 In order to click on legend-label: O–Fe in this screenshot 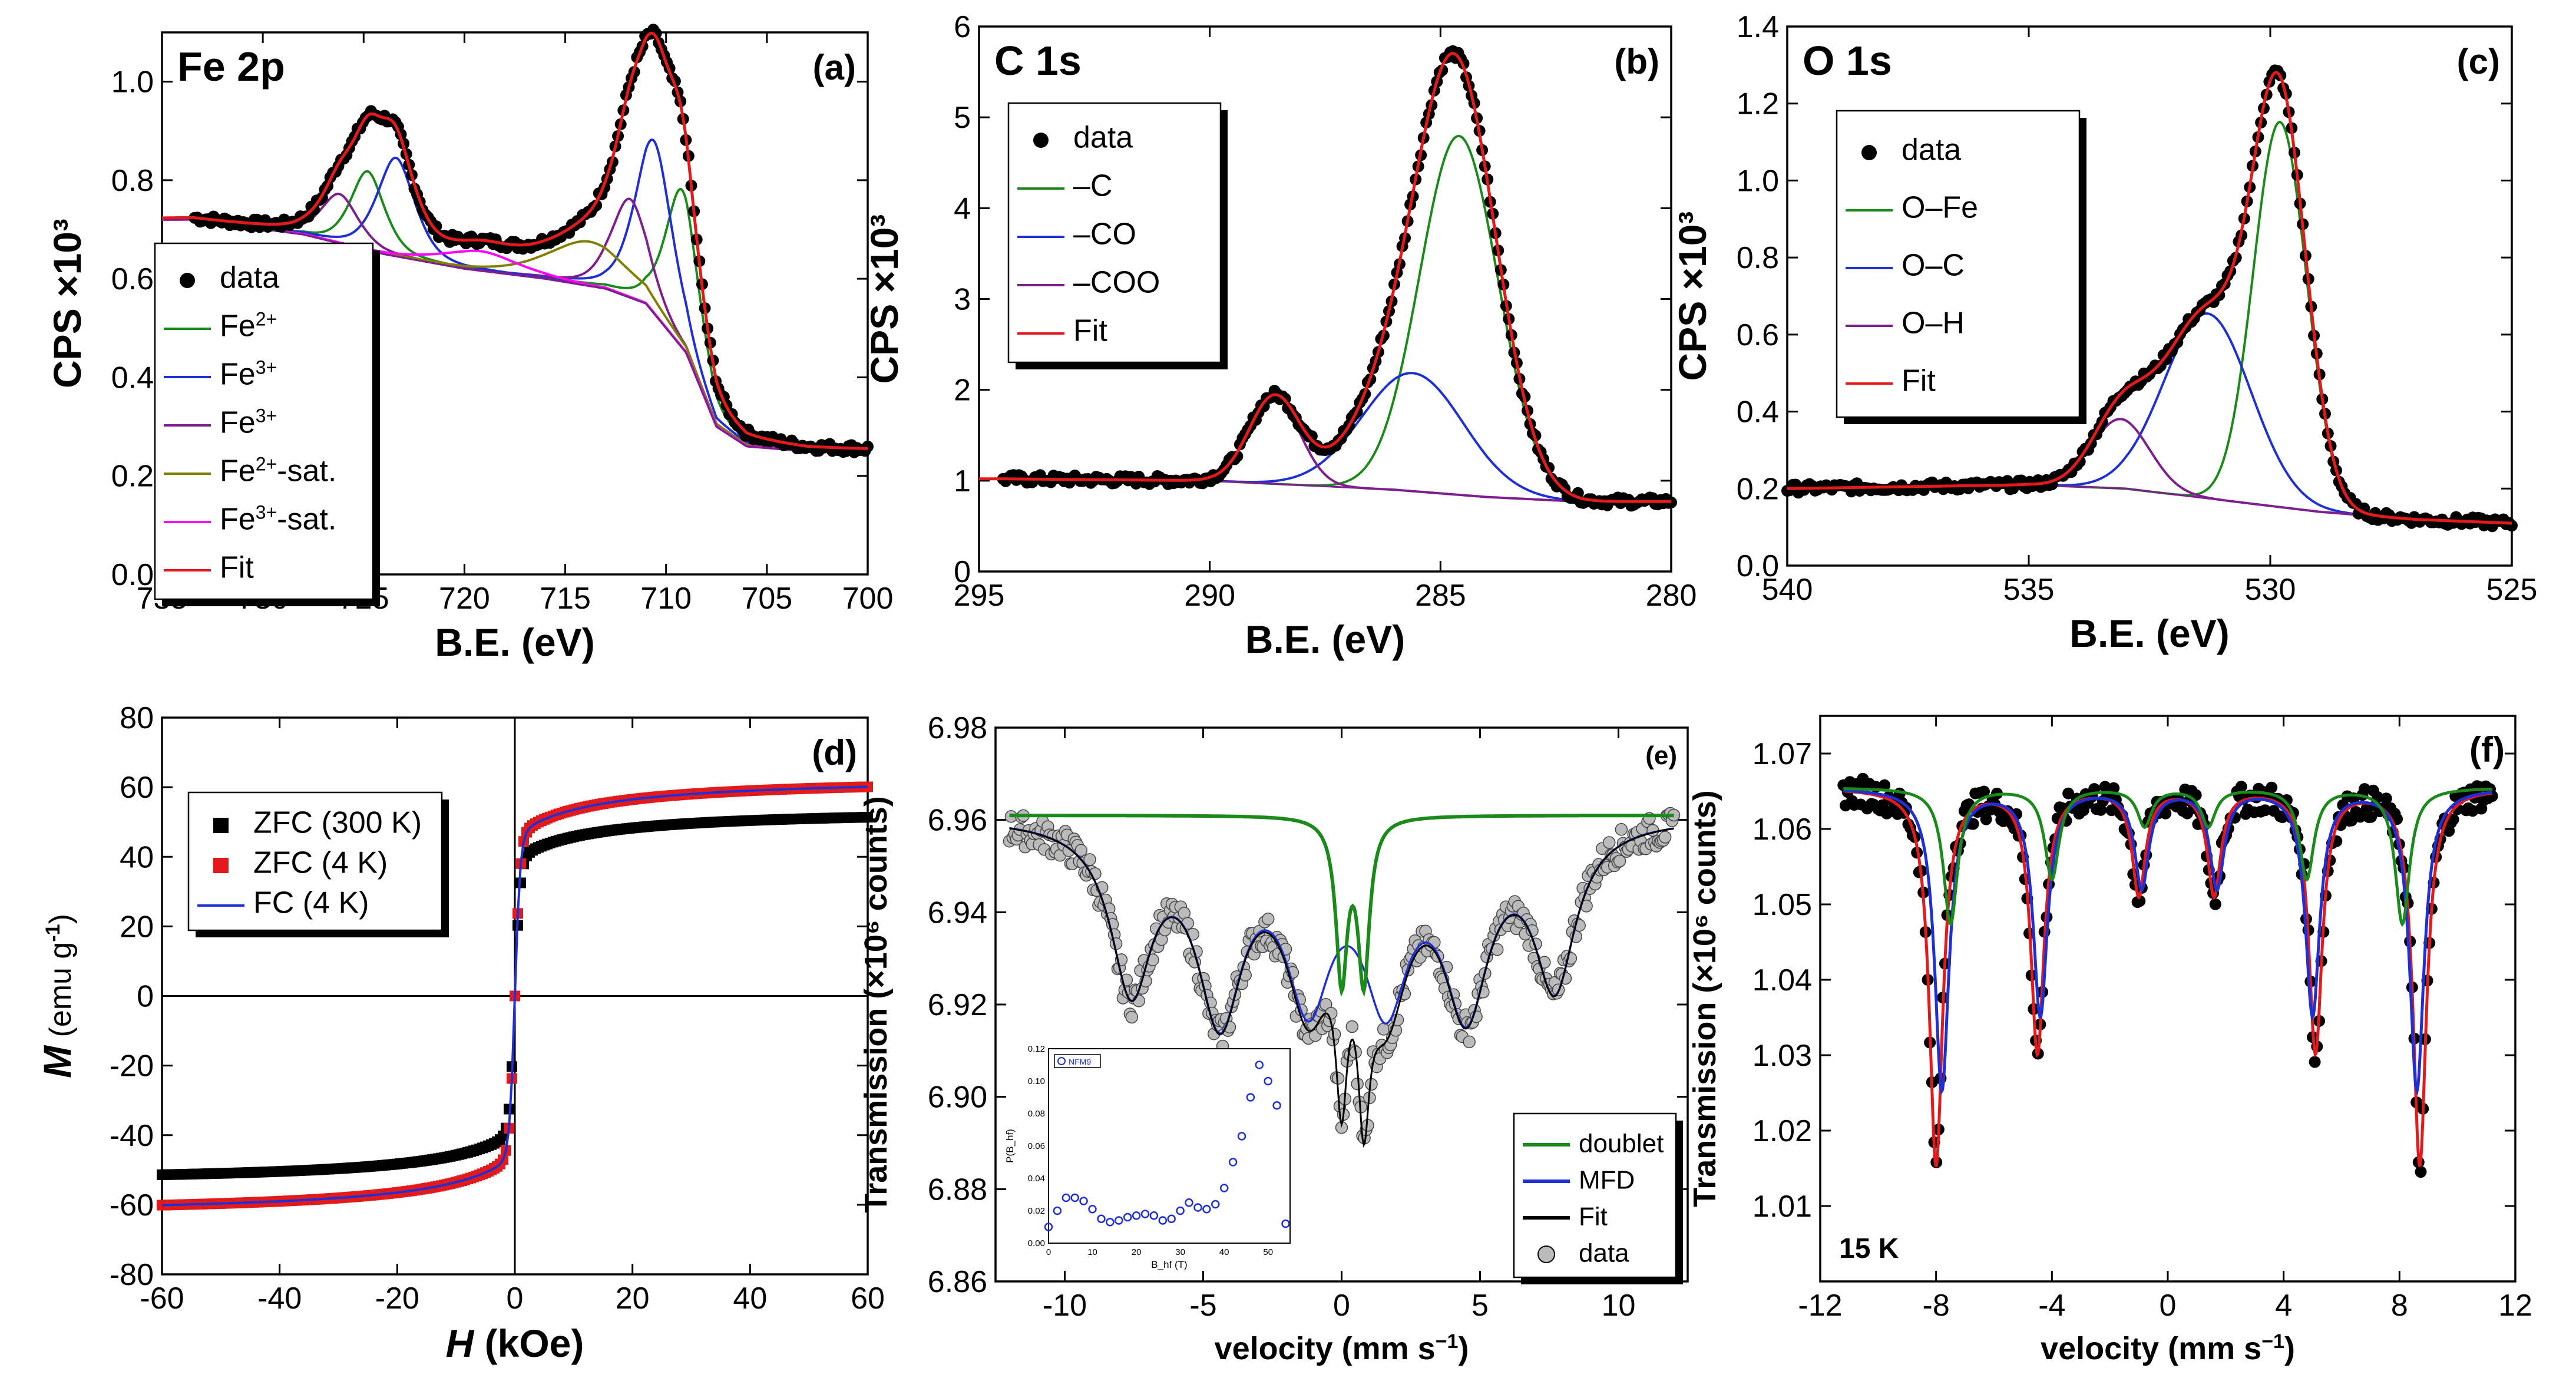, I will do `click(1940, 207)`.